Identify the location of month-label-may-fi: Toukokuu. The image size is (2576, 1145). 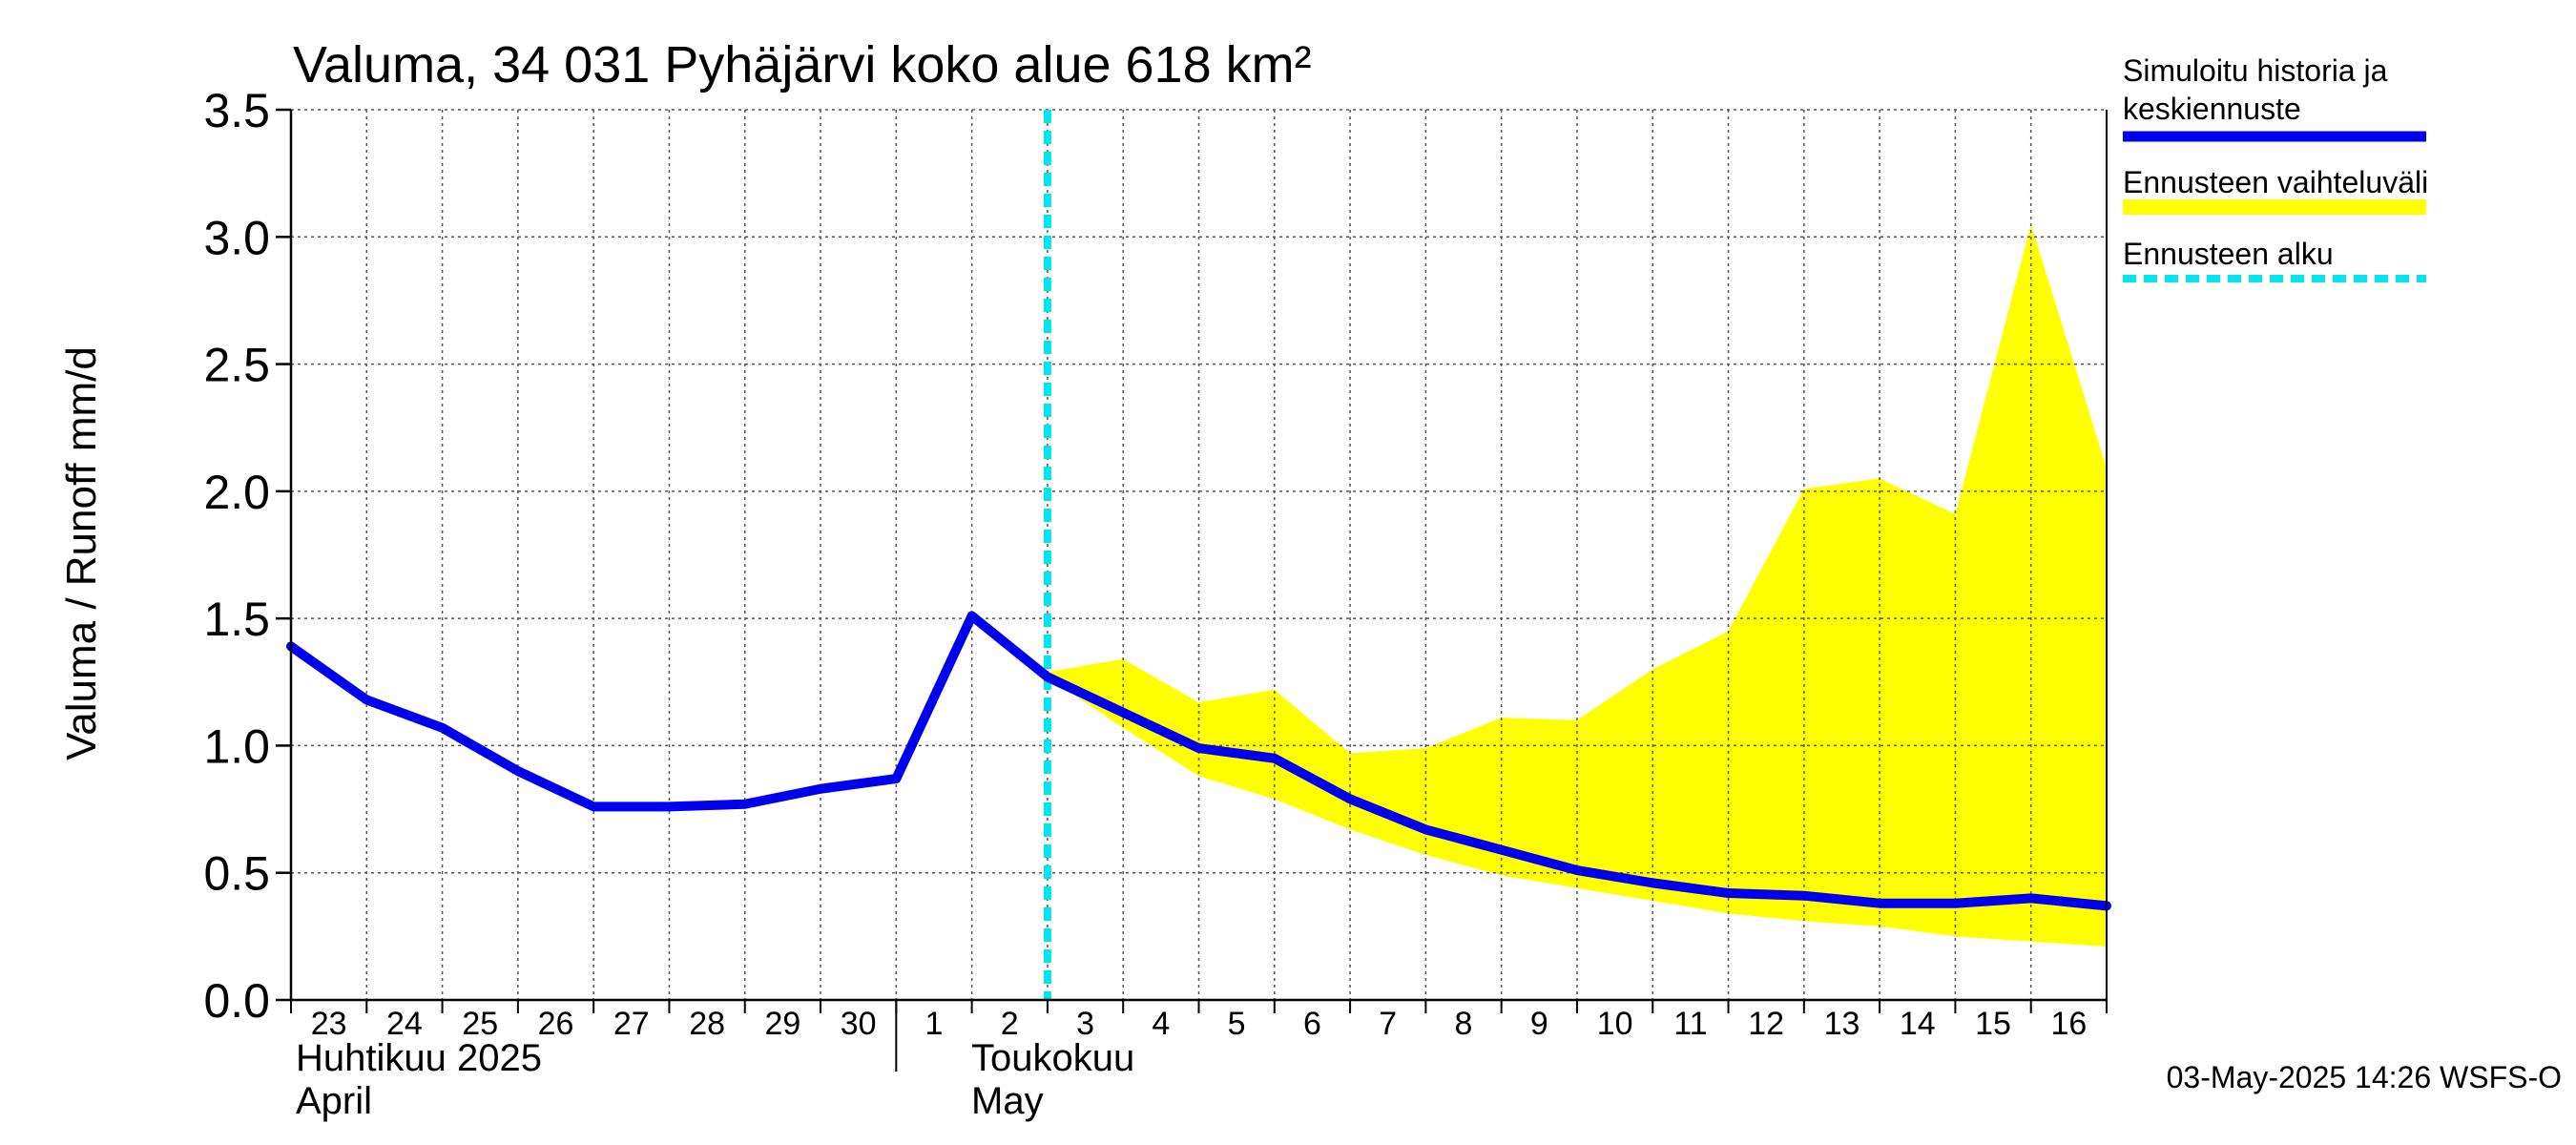
(1052, 1058).